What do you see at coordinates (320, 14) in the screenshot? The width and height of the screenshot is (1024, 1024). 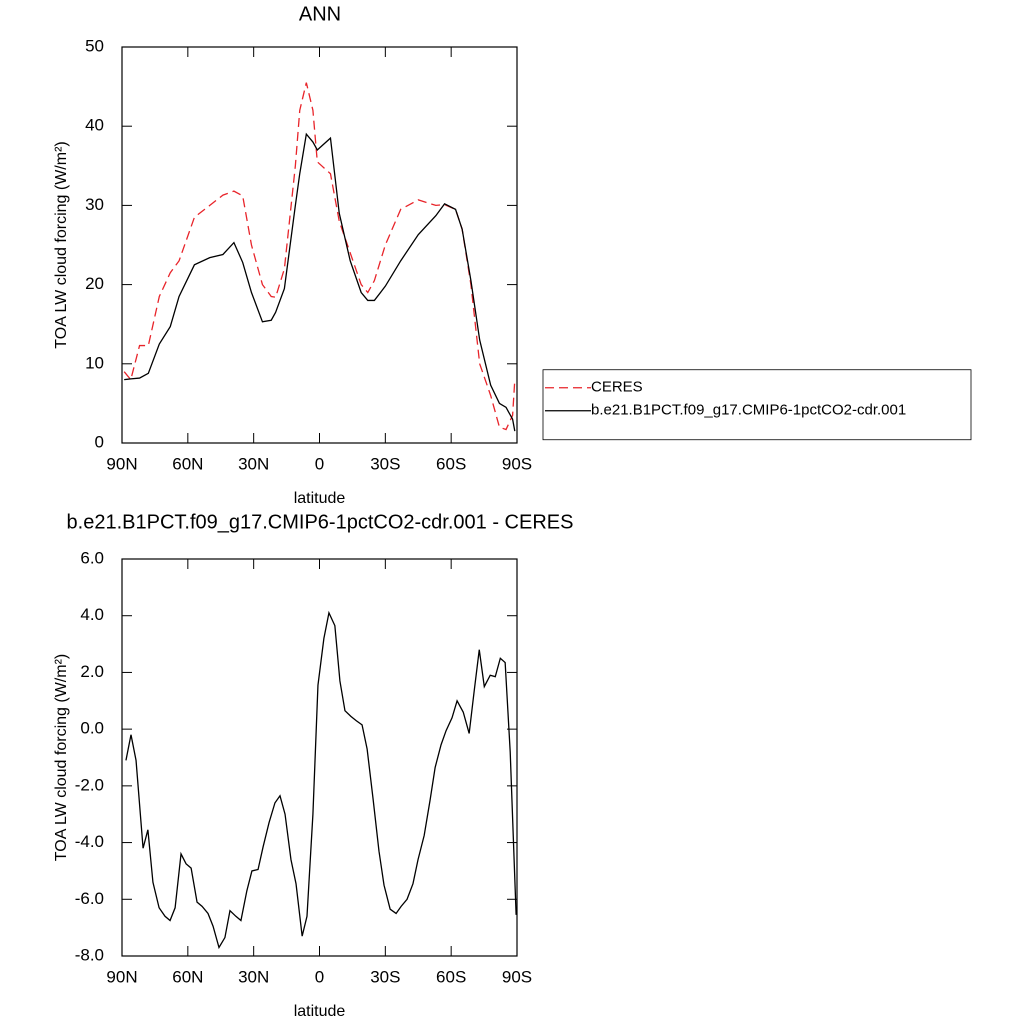 I see `chart-title: ANN` at bounding box center [320, 14].